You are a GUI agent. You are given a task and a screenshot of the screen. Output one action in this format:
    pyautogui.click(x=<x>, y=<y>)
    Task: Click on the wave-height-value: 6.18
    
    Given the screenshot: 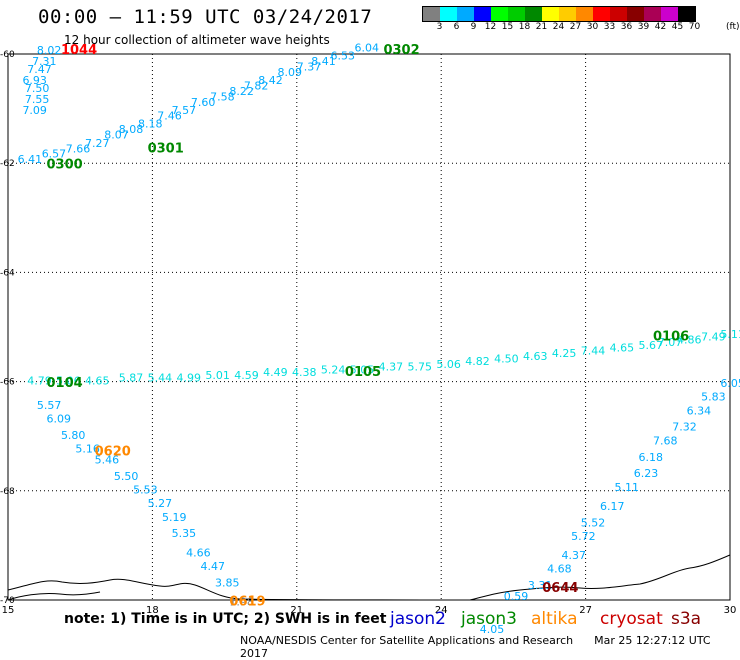 What is the action you would take?
    pyautogui.click(x=651, y=457)
    